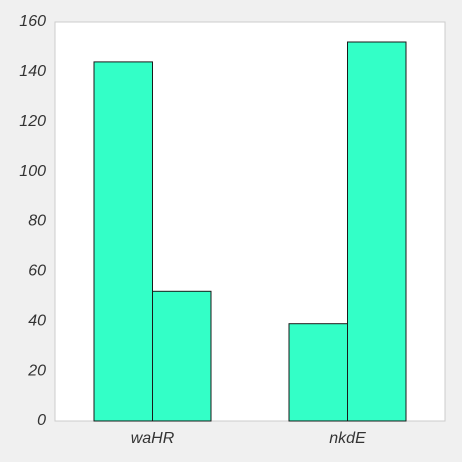 Image resolution: width=462 pixels, height=462 pixels. What do you see at coordinates (37, 221) in the screenshot?
I see `y-tick-label: 80` at bounding box center [37, 221].